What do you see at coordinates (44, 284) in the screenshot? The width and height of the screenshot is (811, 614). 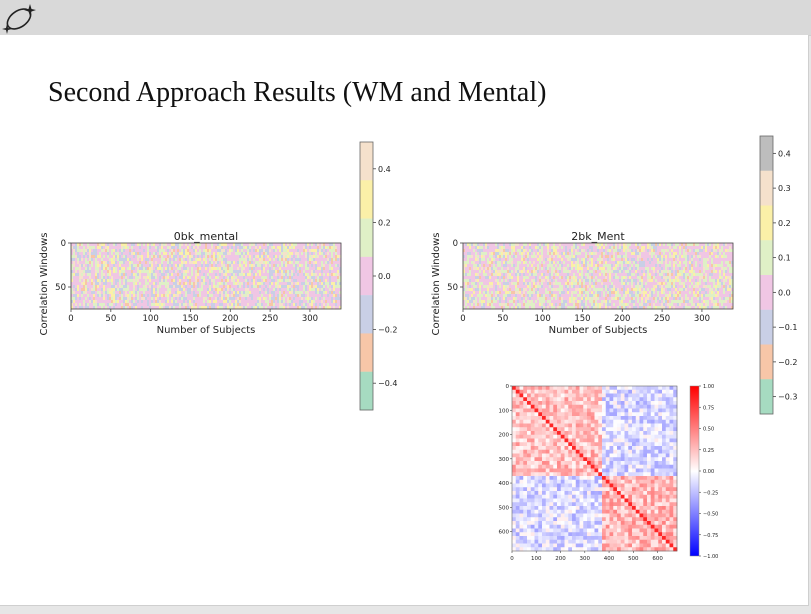 I see `chart-0bk-ylabel: Correlation Windows` at bounding box center [44, 284].